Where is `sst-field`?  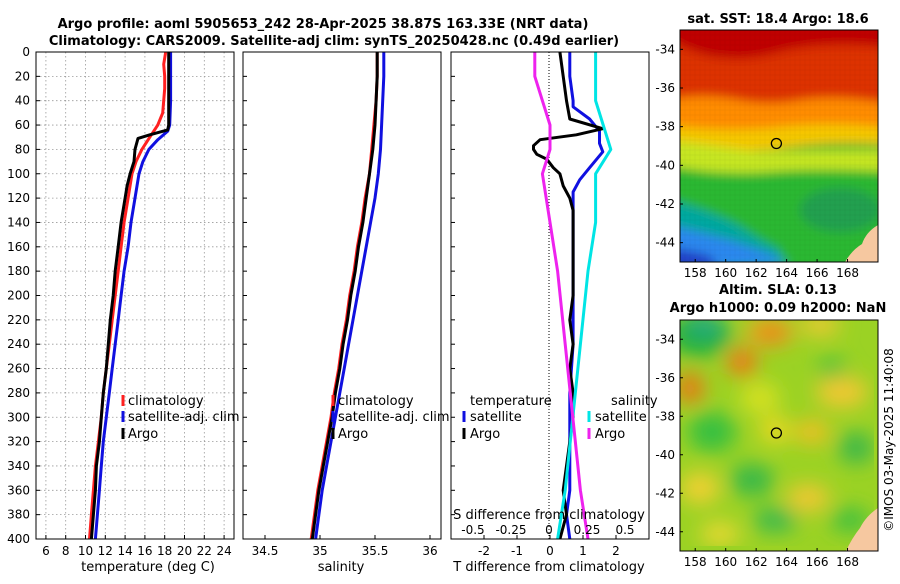 sst-field is located at coordinates (779, 146).